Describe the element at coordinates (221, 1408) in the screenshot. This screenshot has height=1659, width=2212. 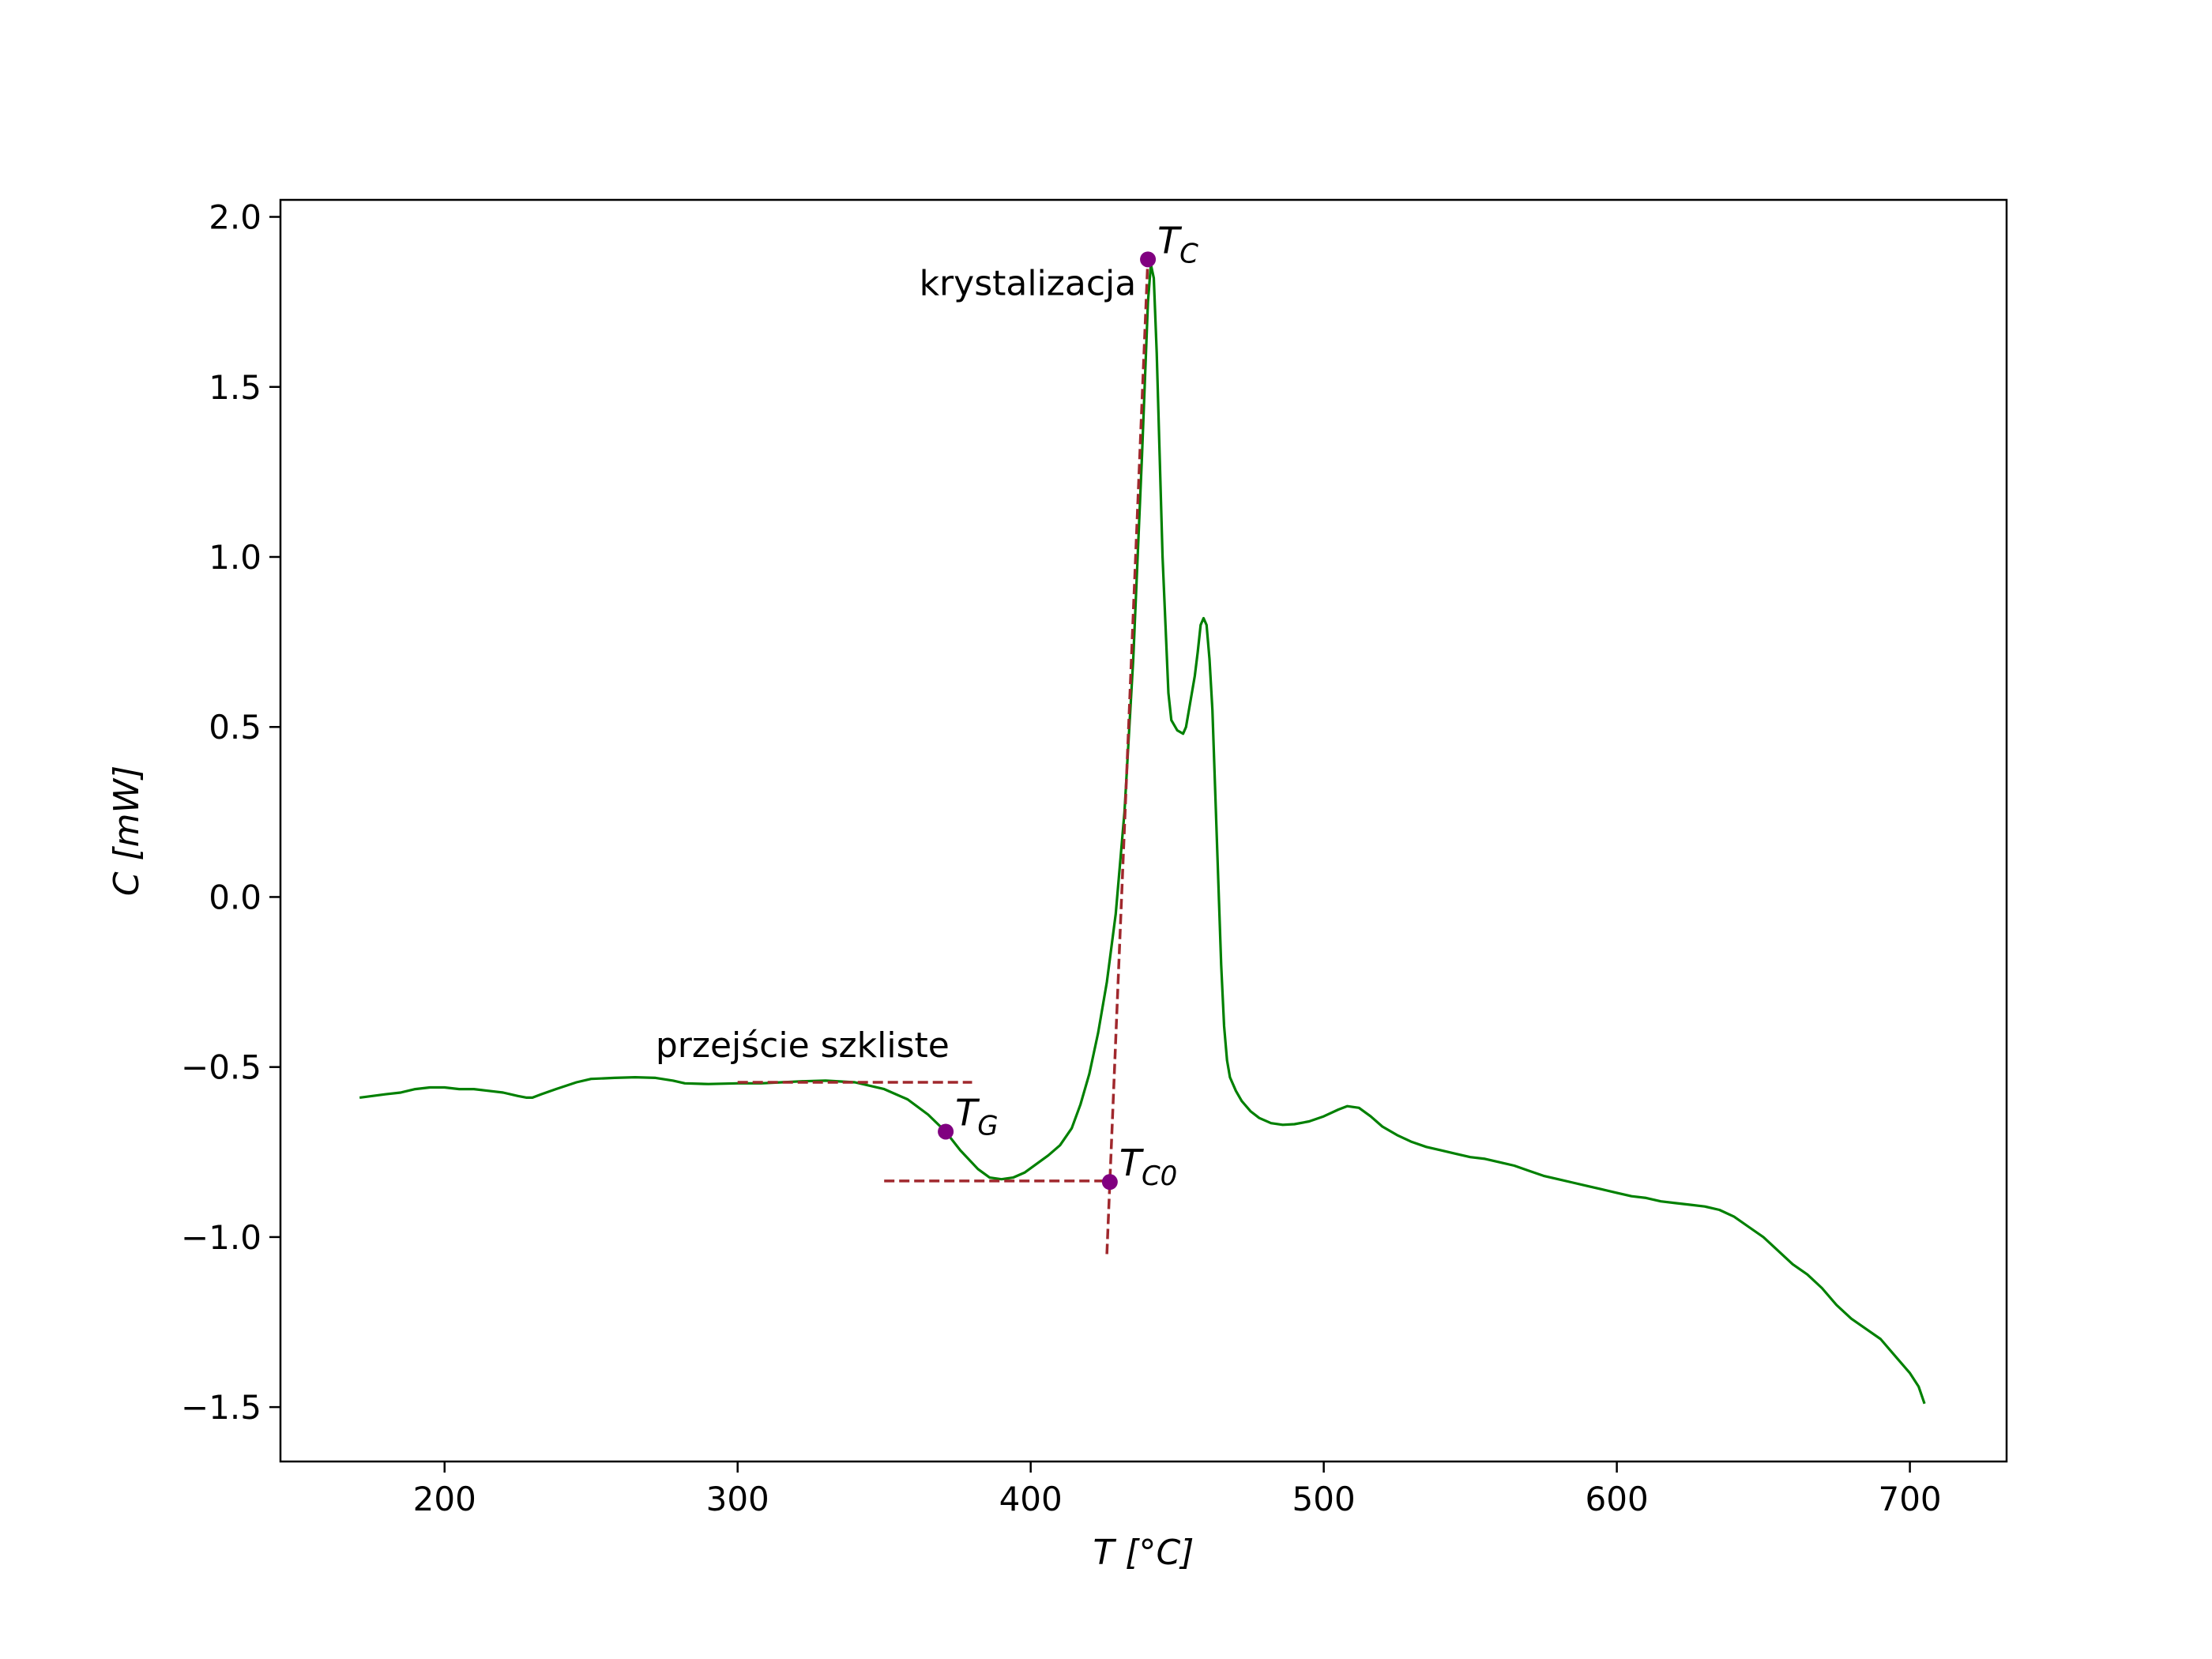
I see `y-tick-label: −1.5` at that location.